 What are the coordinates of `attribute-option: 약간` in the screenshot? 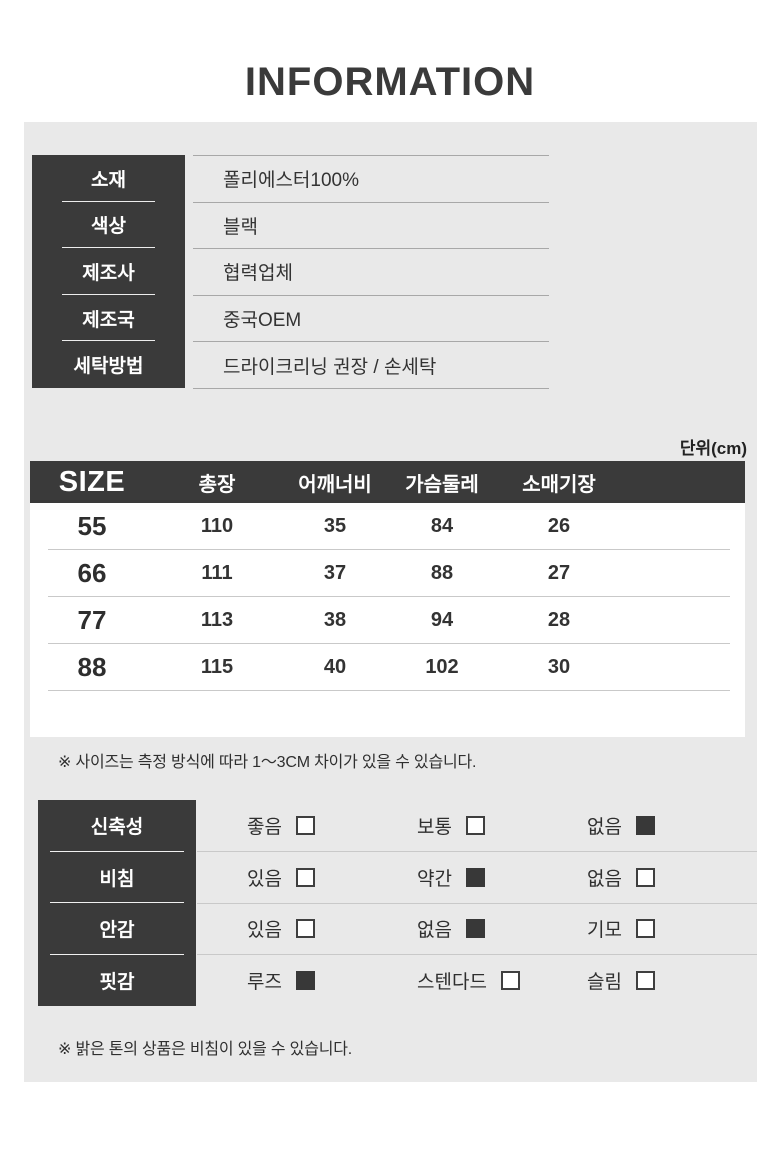 It's located at (502, 877).